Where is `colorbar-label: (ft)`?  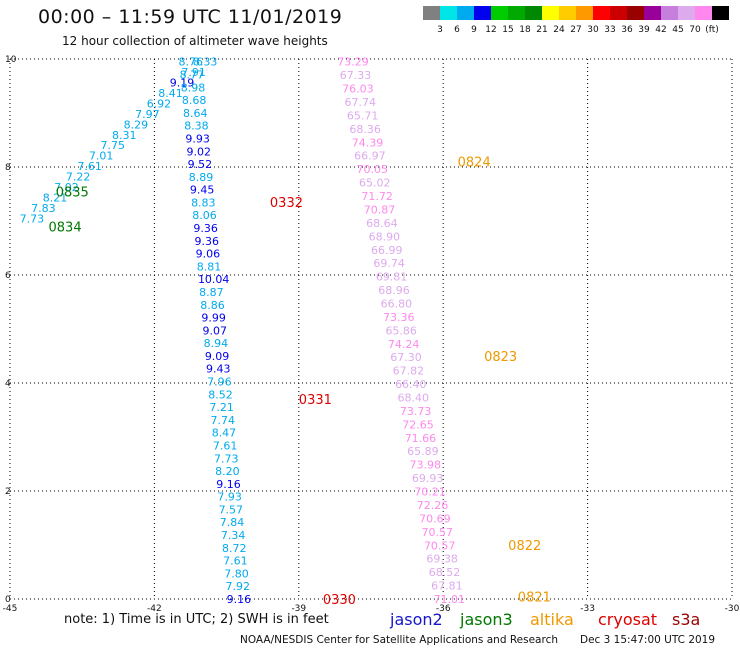 colorbar-label: (ft) is located at coordinates (712, 30).